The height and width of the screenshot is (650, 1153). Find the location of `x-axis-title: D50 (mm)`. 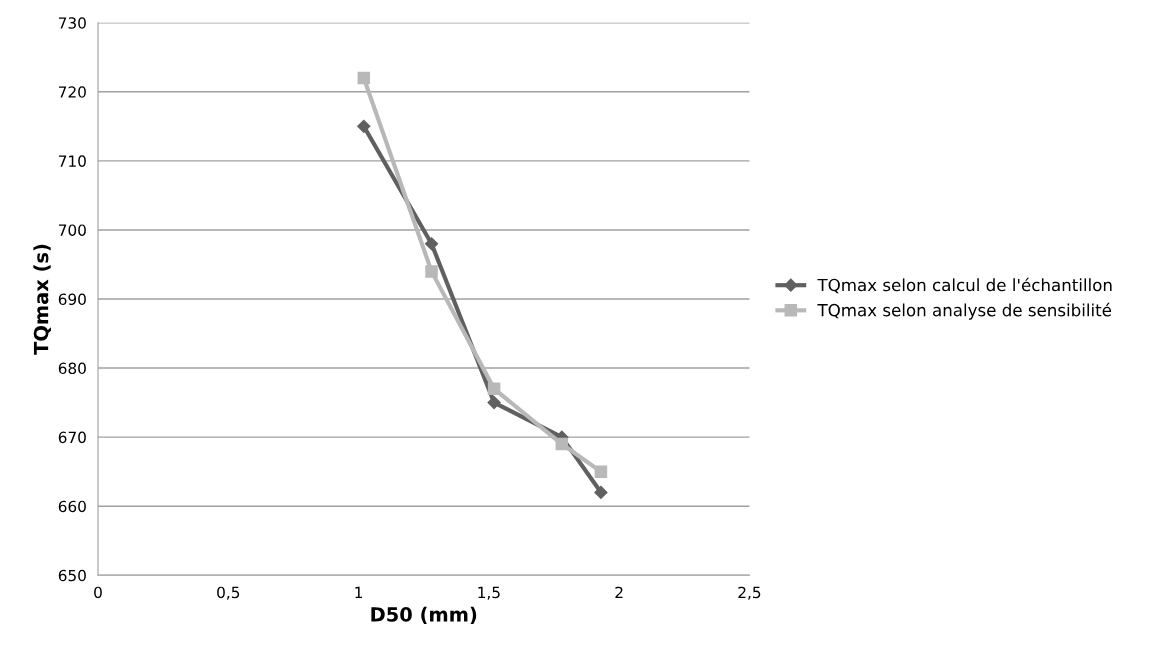

x-axis-title: D50 (mm) is located at coordinates (424, 615).